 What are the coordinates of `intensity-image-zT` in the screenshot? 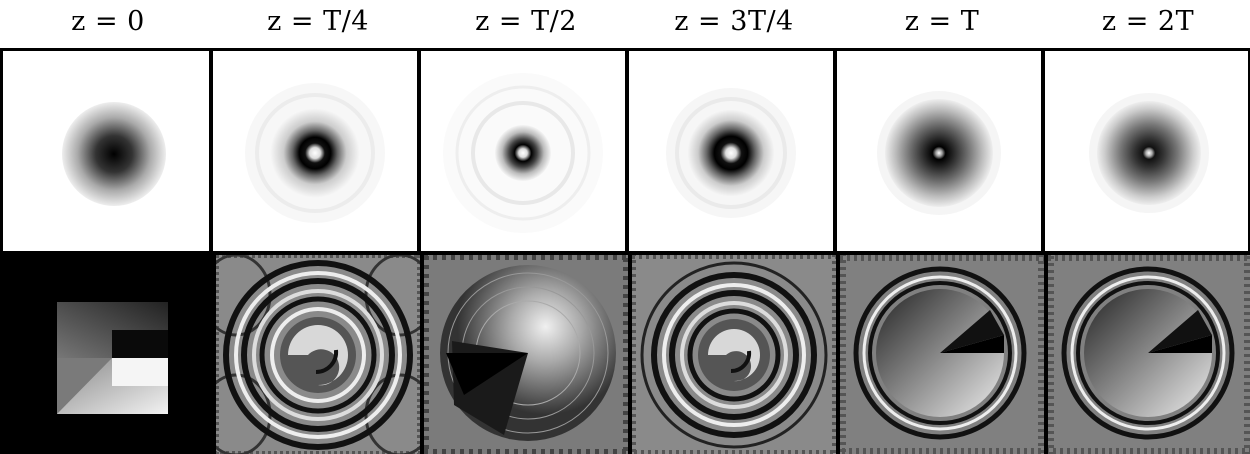 It's located at (939, 151).